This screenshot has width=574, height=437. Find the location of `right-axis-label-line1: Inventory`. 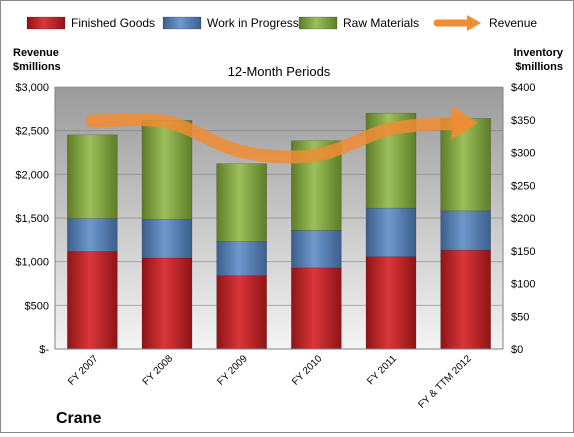

right-axis-label-line1: Inventory is located at coordinates (538, 53).